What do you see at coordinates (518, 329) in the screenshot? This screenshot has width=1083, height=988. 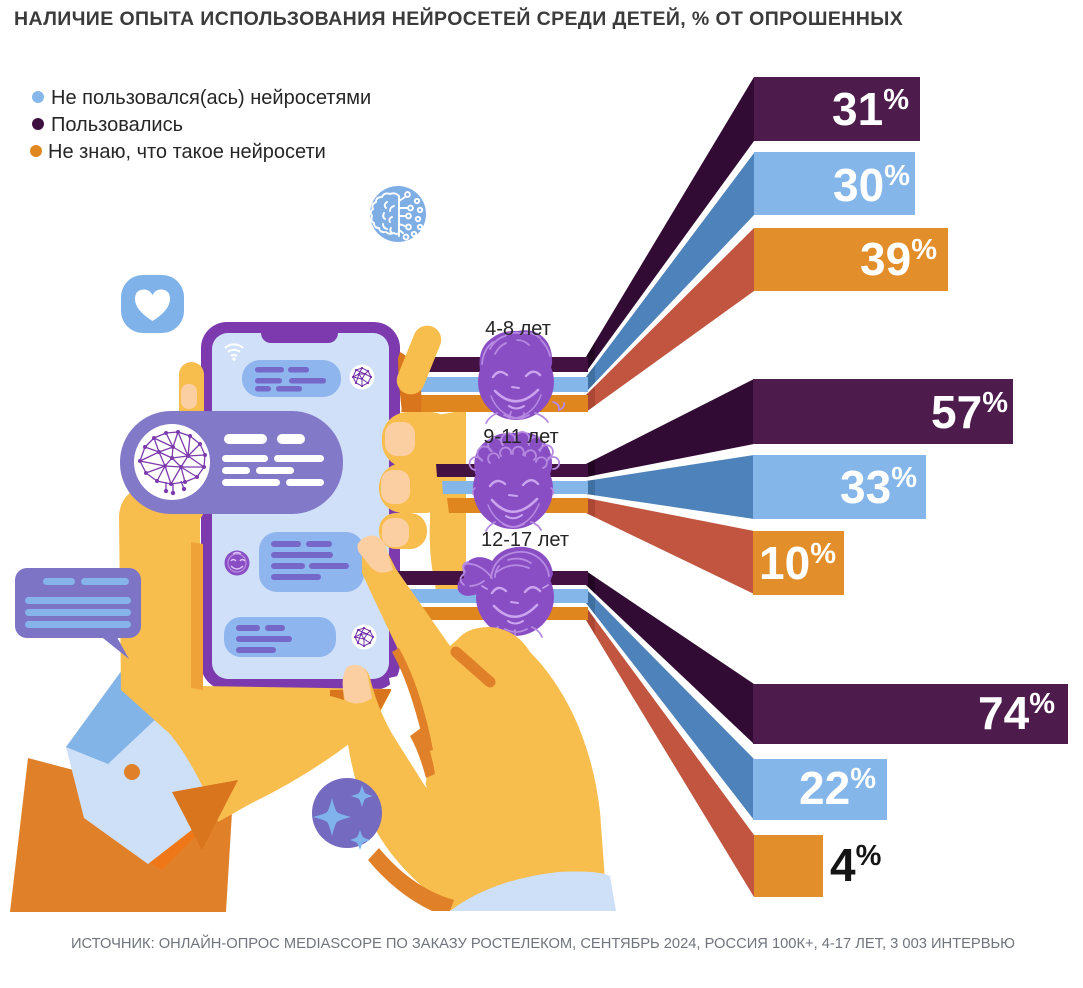 I see `svg-text: 4-8 лет` at bounding box center [518, 329].